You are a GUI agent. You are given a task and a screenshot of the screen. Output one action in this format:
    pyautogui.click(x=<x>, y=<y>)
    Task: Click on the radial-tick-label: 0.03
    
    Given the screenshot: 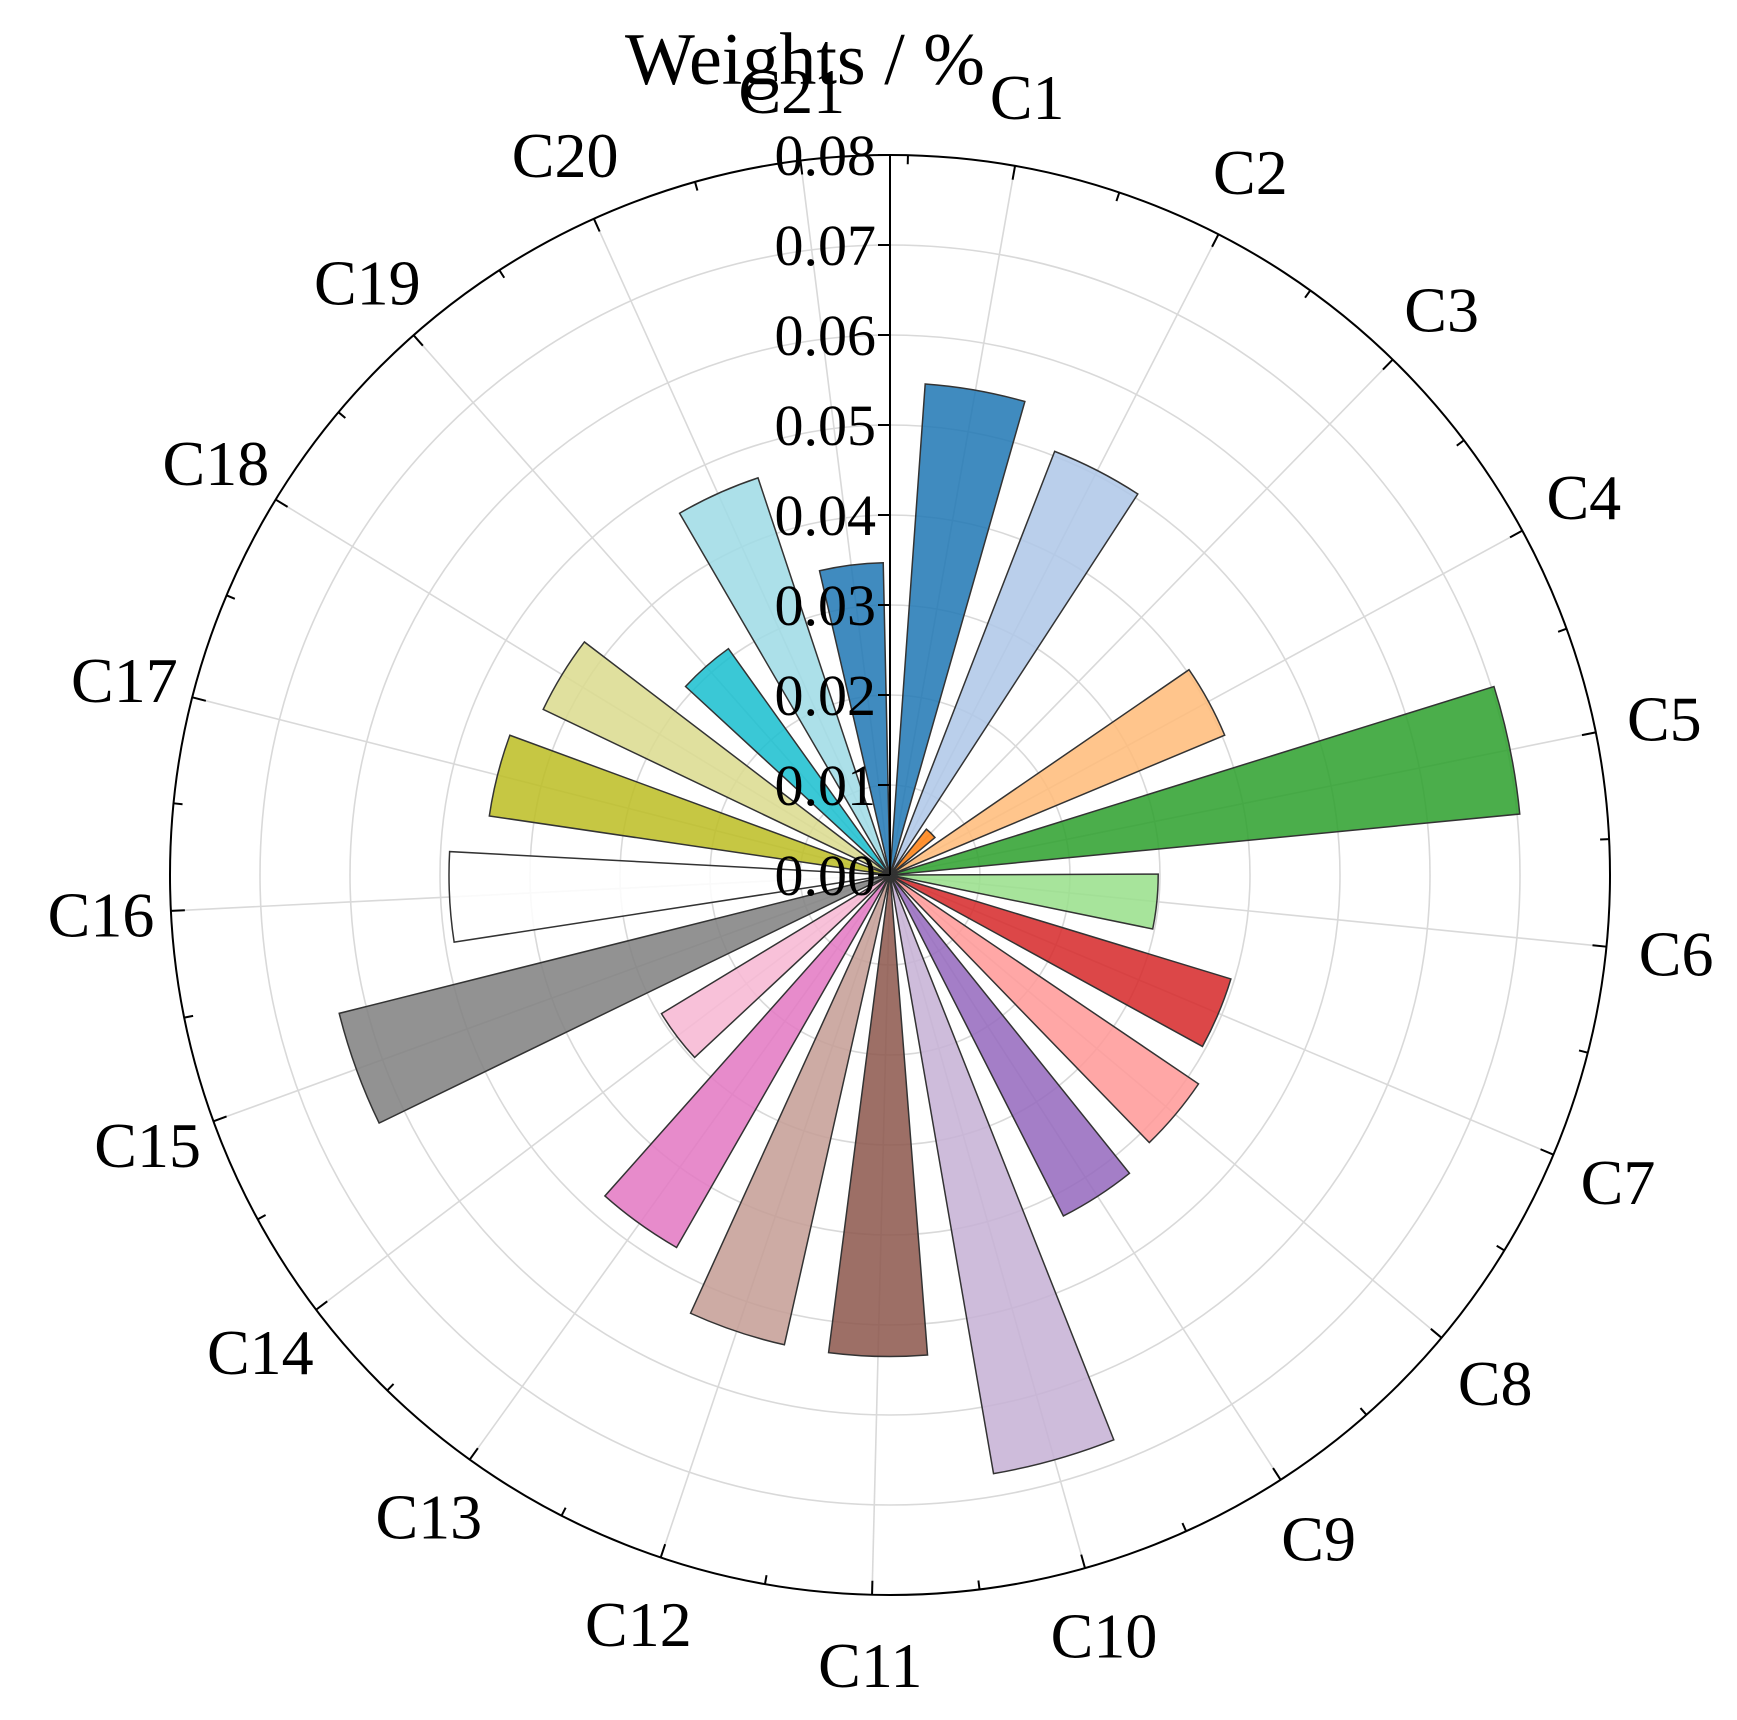 What is the action you would take?
    pyautogui.click(x=826, y=605)
    